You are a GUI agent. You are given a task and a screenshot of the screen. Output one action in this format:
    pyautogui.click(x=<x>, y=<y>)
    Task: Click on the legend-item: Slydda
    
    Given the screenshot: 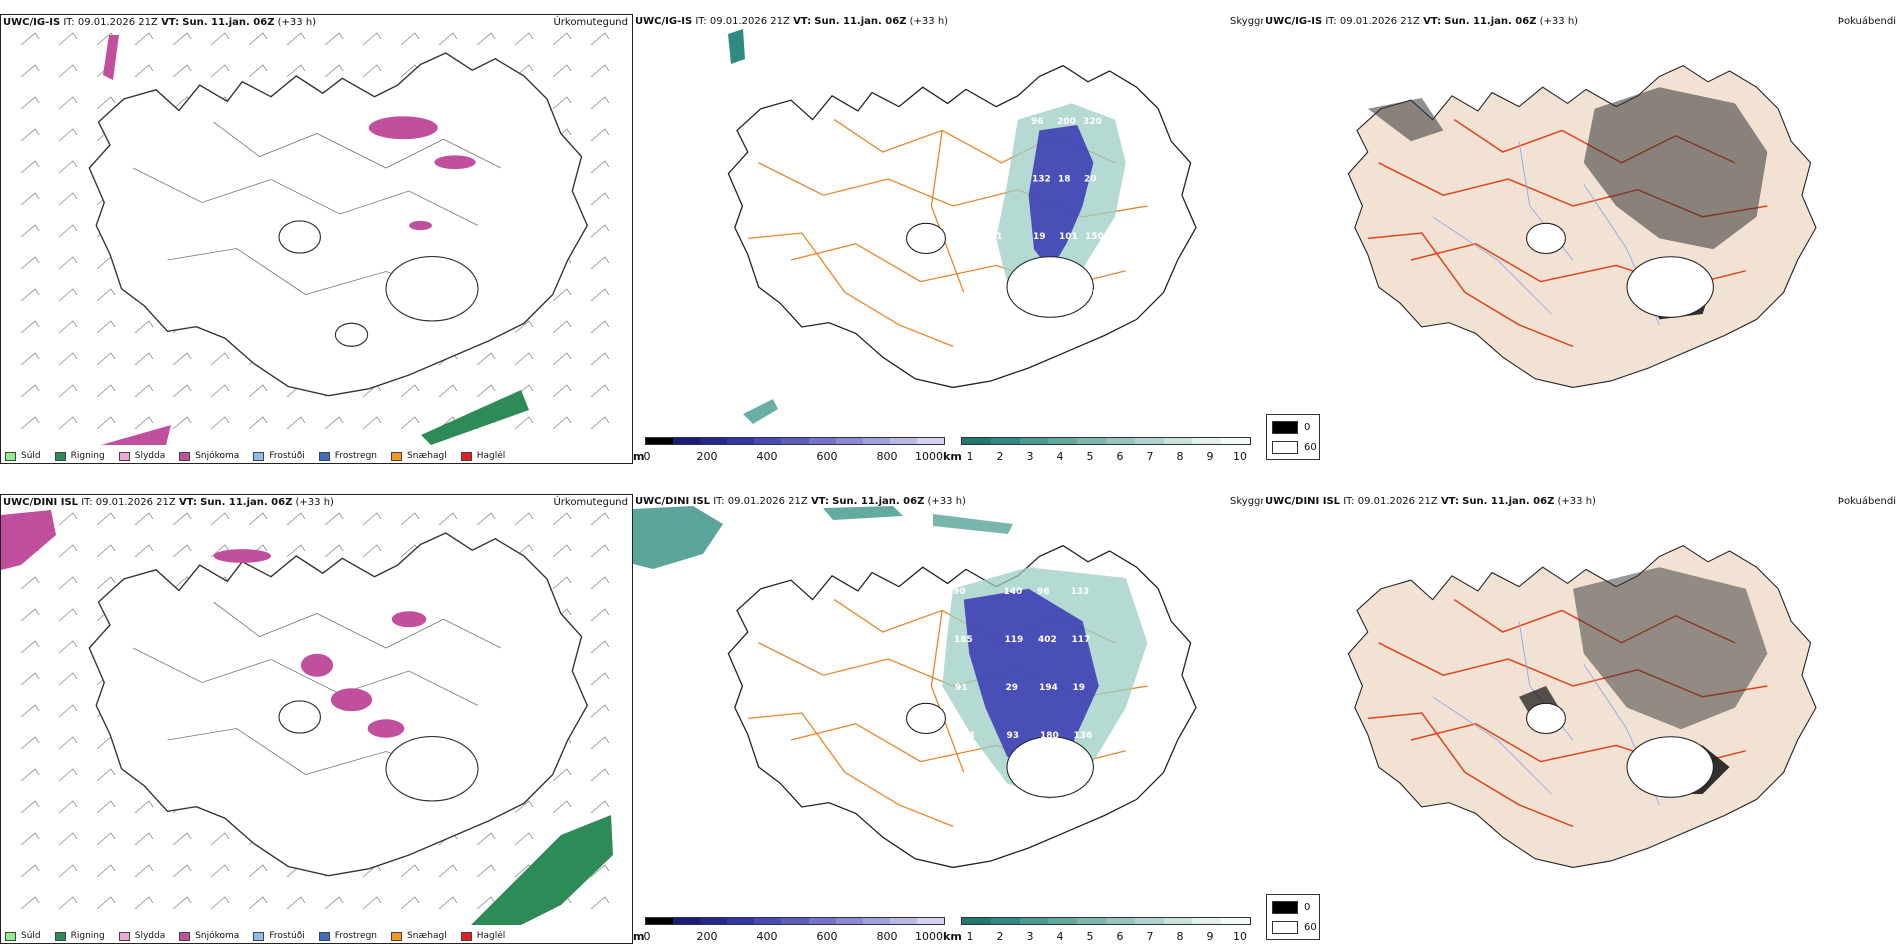 What is the action you would take?
    pyautogui.click(x=142, y=936)
    